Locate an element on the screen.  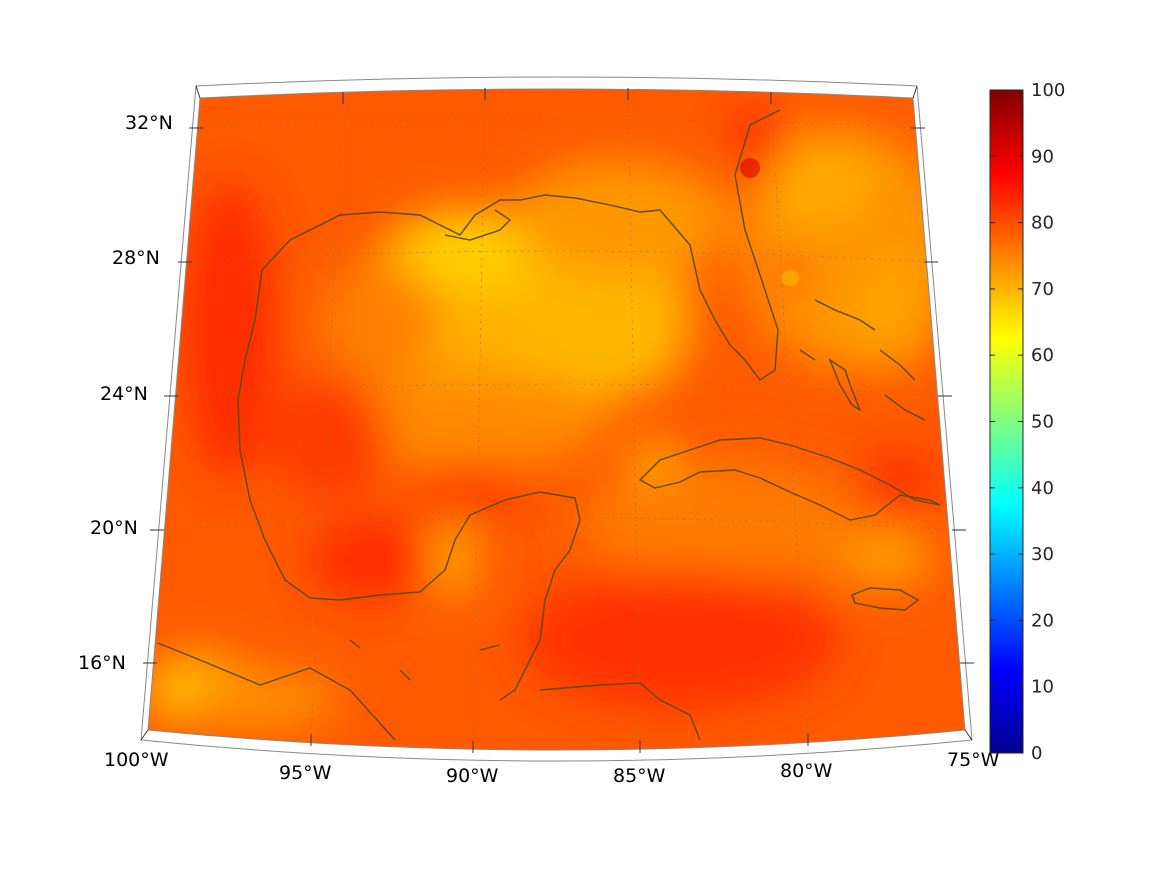
colorbar-tick-label: 10 is located at coordinates (1042, 687).